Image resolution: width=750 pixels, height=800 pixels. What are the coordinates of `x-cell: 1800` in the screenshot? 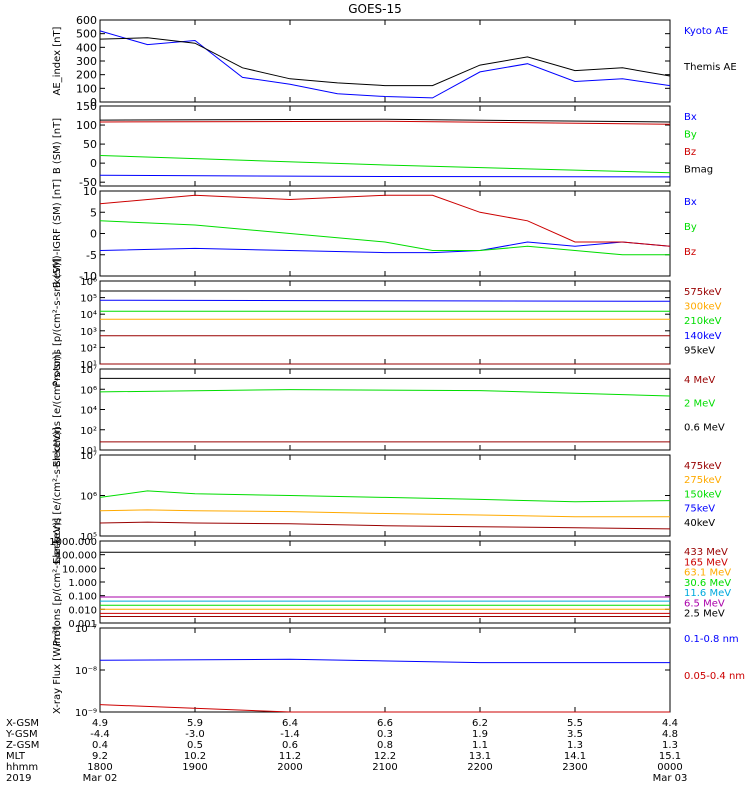 It's located at (99, 767).